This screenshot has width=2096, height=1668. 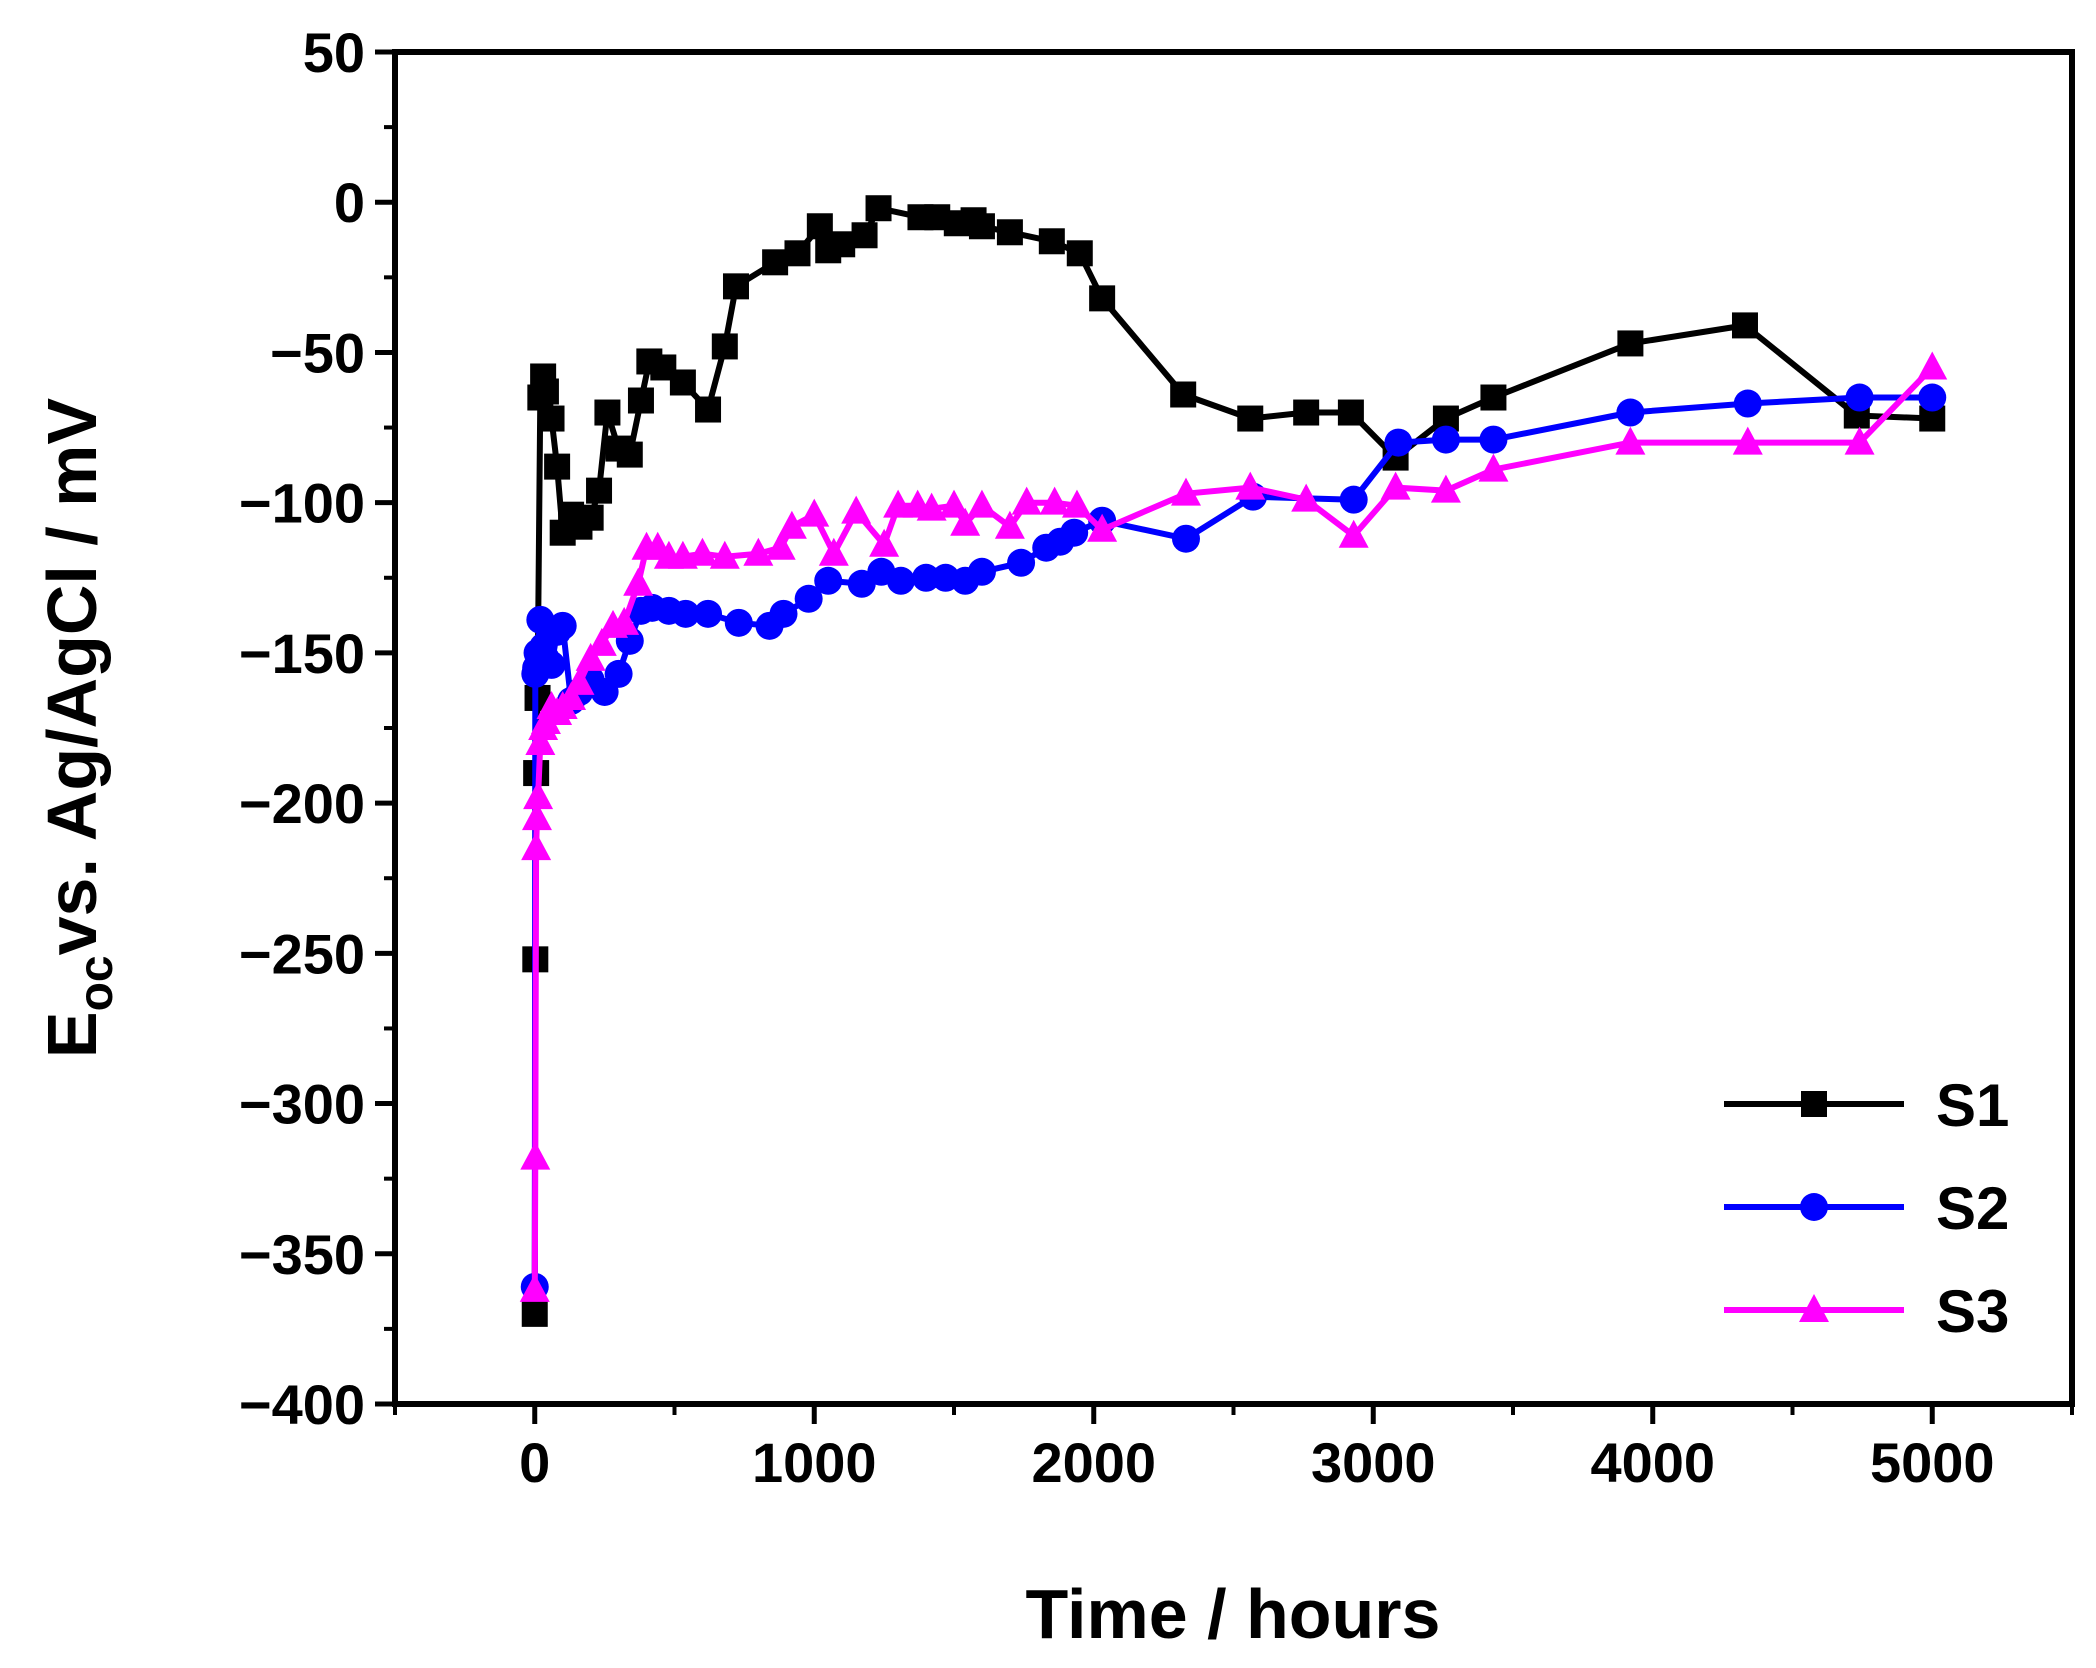 I want to click on y-tick-label: 0, so click(x=349, y=202).